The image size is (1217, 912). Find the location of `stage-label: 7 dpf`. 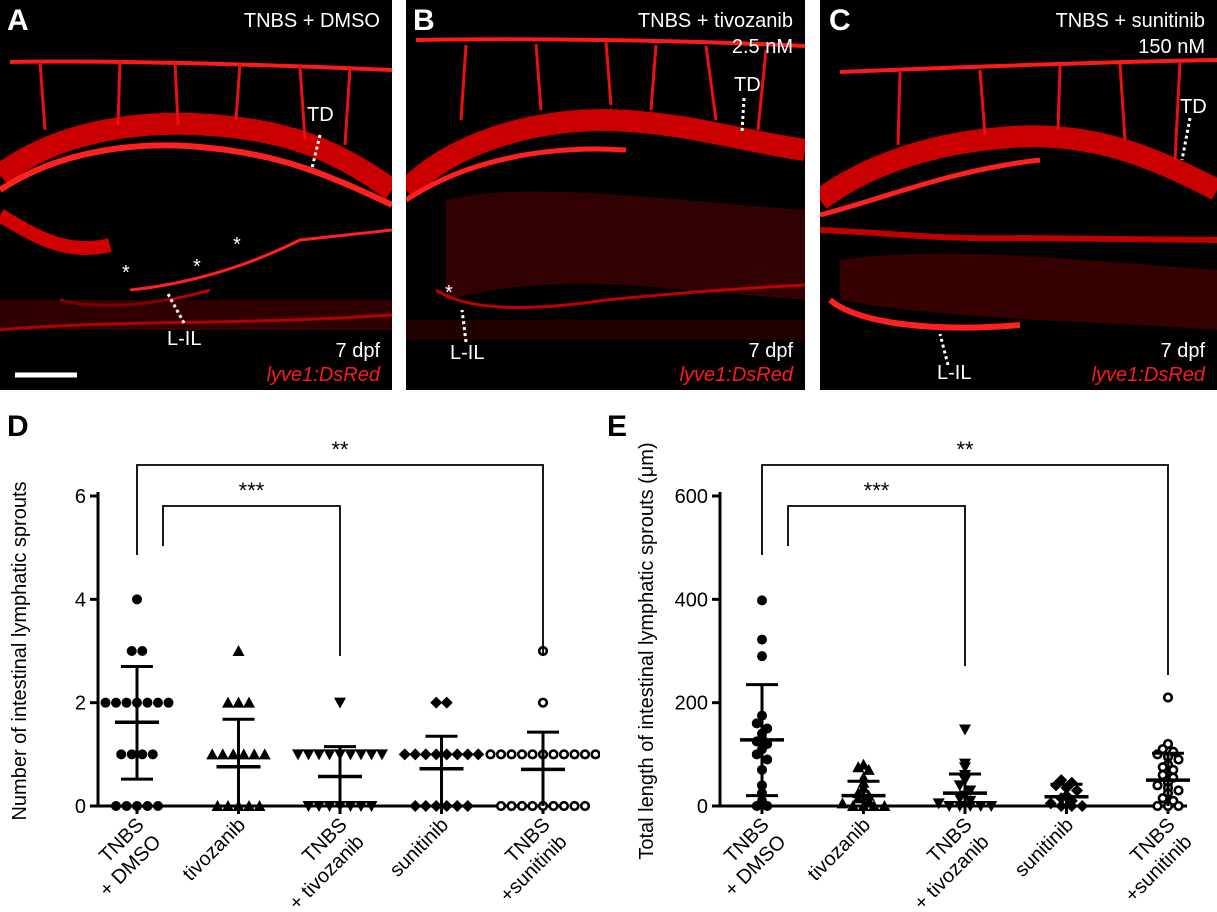

stage-label: 7 dpf is located at coordinates (357, 351).